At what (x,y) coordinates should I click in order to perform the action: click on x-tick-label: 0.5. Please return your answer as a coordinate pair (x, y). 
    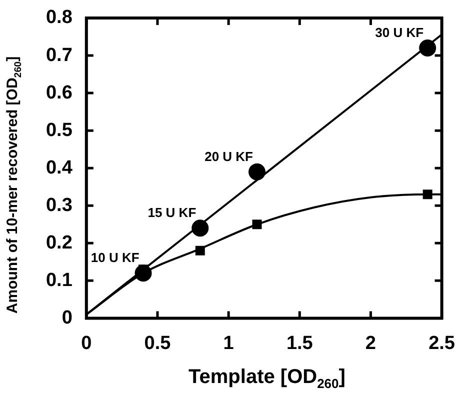
    Looking at the image, I should click on (158, 343).